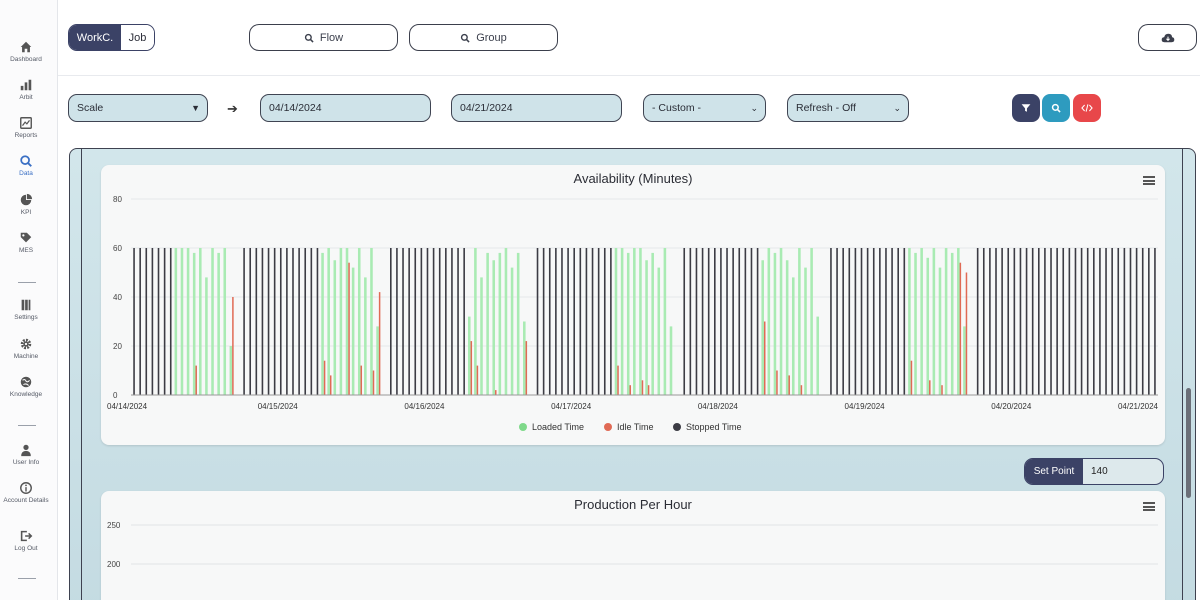  Describe the element at coordinates (26, 243) in the screenshot. I see `sidebar-item-mes: MES` at that location.